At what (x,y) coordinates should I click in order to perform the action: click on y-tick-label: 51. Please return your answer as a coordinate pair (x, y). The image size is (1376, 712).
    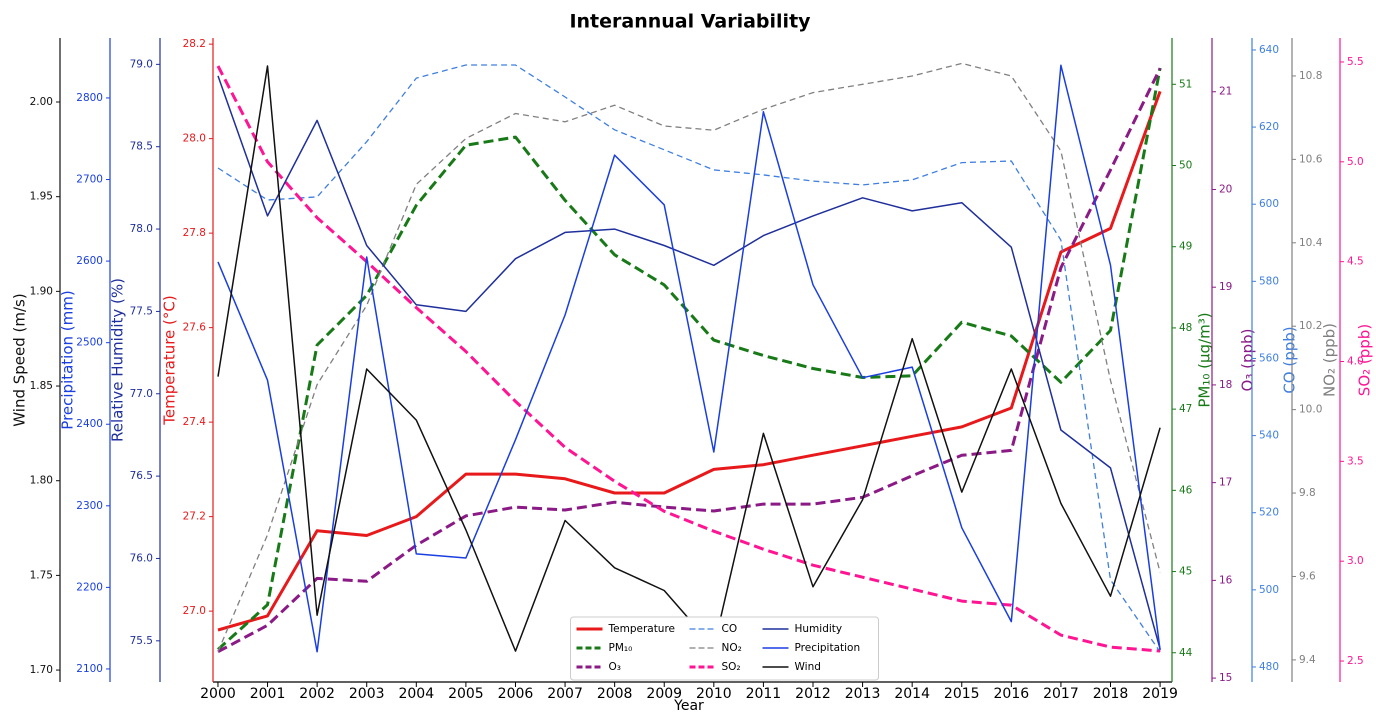
    Looking at the image, I should click on (1185, 84).